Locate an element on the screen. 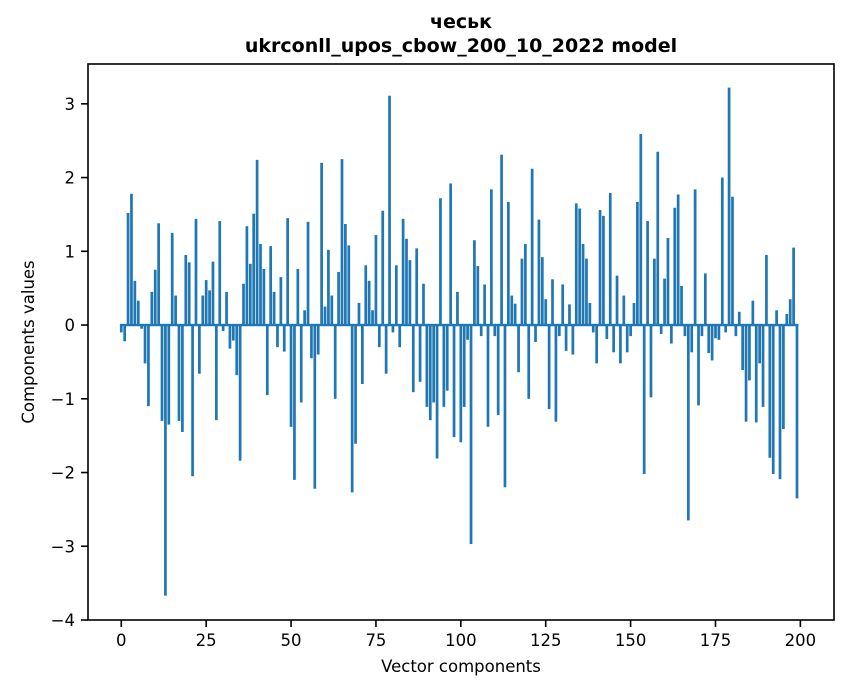  x-axis-label: Vector components is located at coordinates (461, 666).